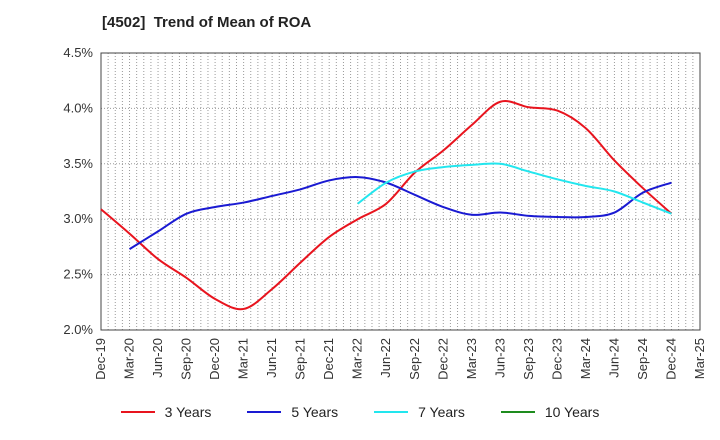 This screenshot has width=720, height=440. Describe the element at coordinates (188, 412) in the screenshot. I see `legend-label: 3 Years` at that location.